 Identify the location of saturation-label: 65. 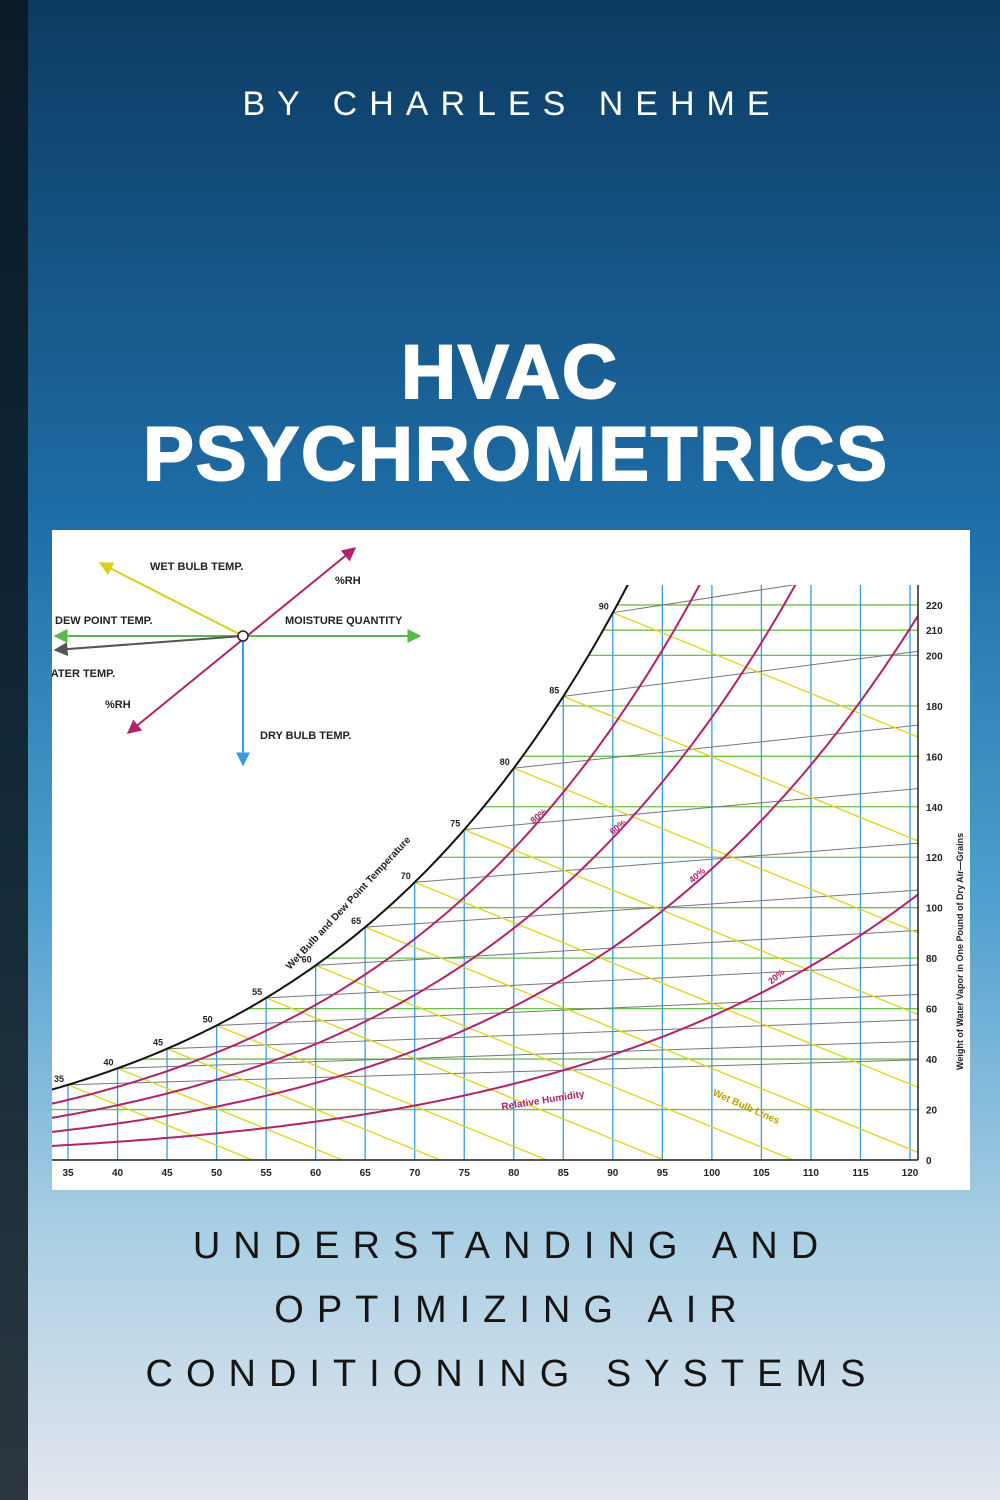
(356, 921).